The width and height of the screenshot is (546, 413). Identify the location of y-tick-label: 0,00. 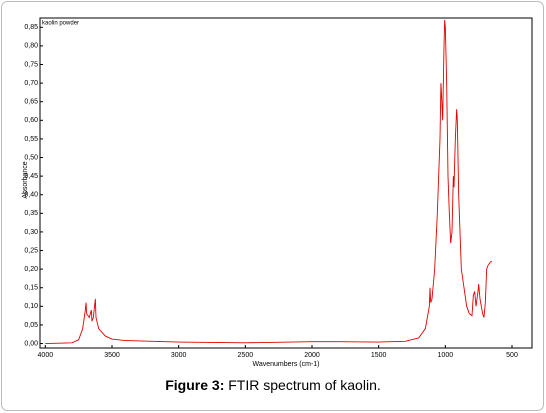
(31, 343).